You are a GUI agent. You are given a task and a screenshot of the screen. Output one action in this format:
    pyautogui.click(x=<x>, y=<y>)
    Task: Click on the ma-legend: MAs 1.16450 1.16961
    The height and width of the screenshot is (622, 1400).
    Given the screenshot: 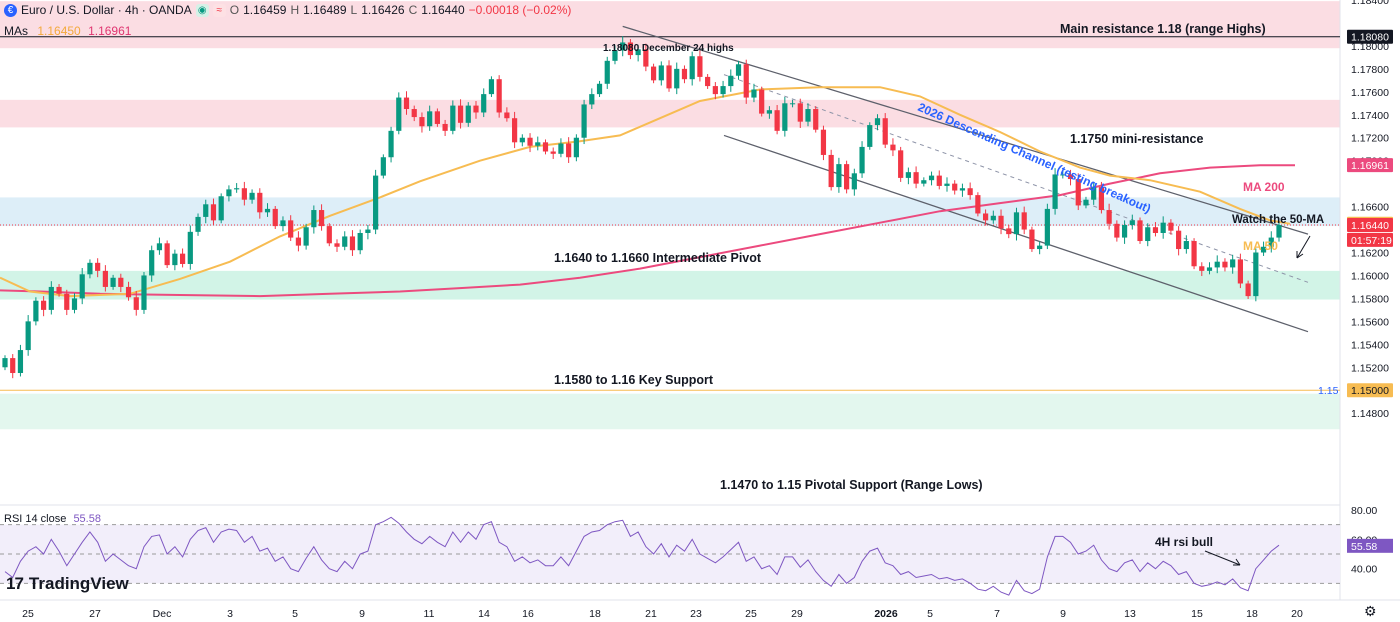 What is the action you would take?
    pyautogui.click(x=67, y=31)
    